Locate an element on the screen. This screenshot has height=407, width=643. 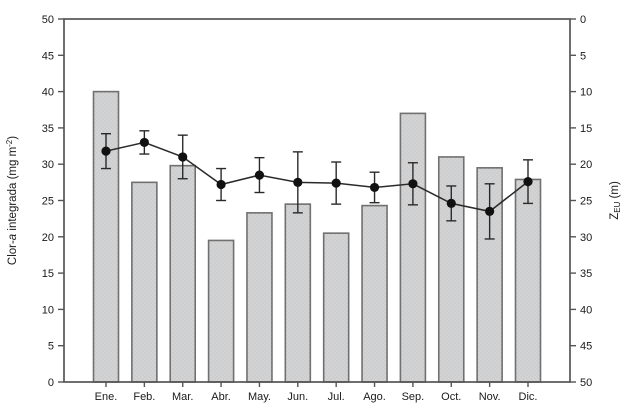
right-tick-label-40: 40 is located at coordinates (586, 310).